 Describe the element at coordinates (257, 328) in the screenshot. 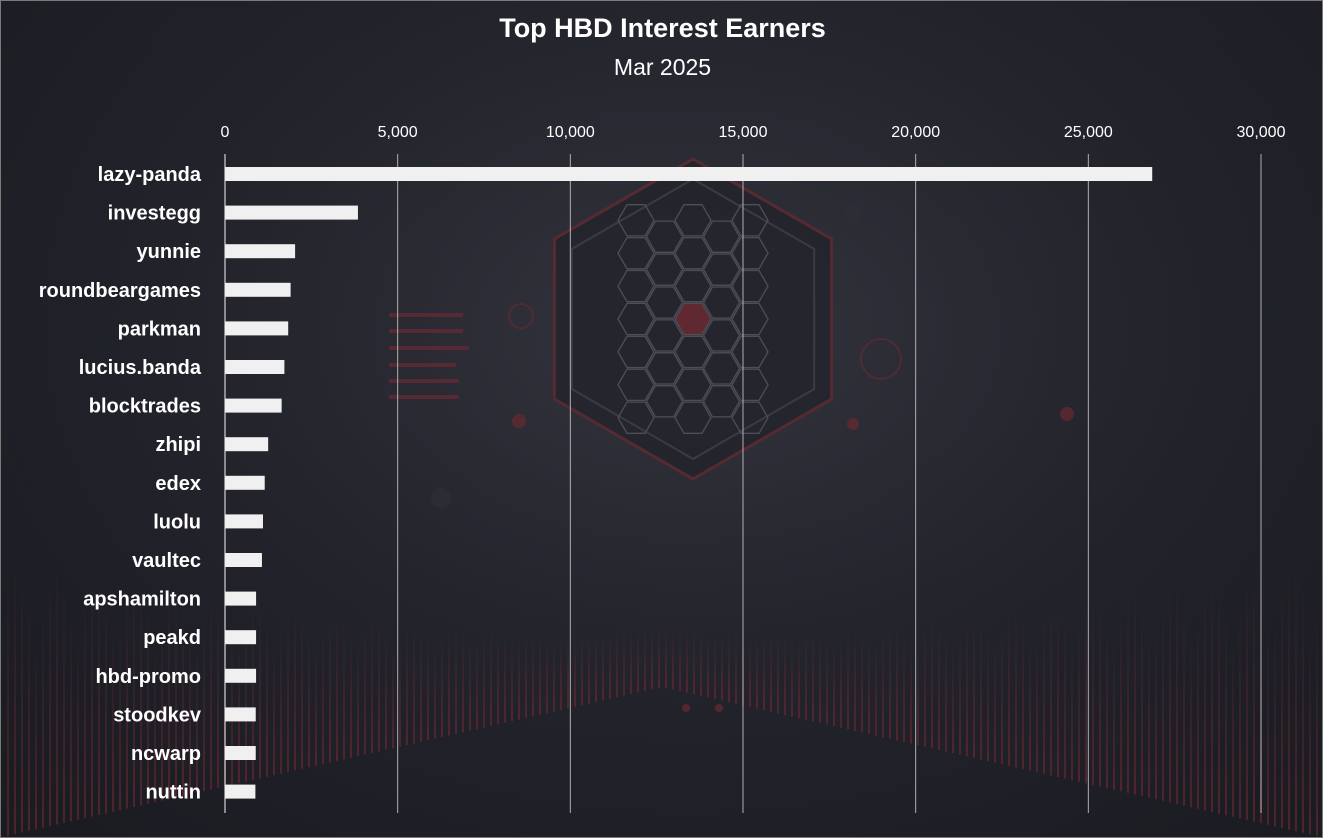

I see `bar-parkman` at that location.